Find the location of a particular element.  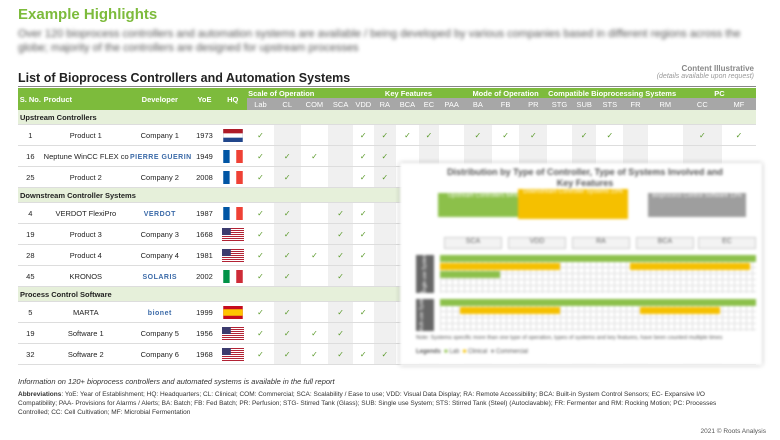

overlay-grid-bottom is located at coordinates (598, 315).